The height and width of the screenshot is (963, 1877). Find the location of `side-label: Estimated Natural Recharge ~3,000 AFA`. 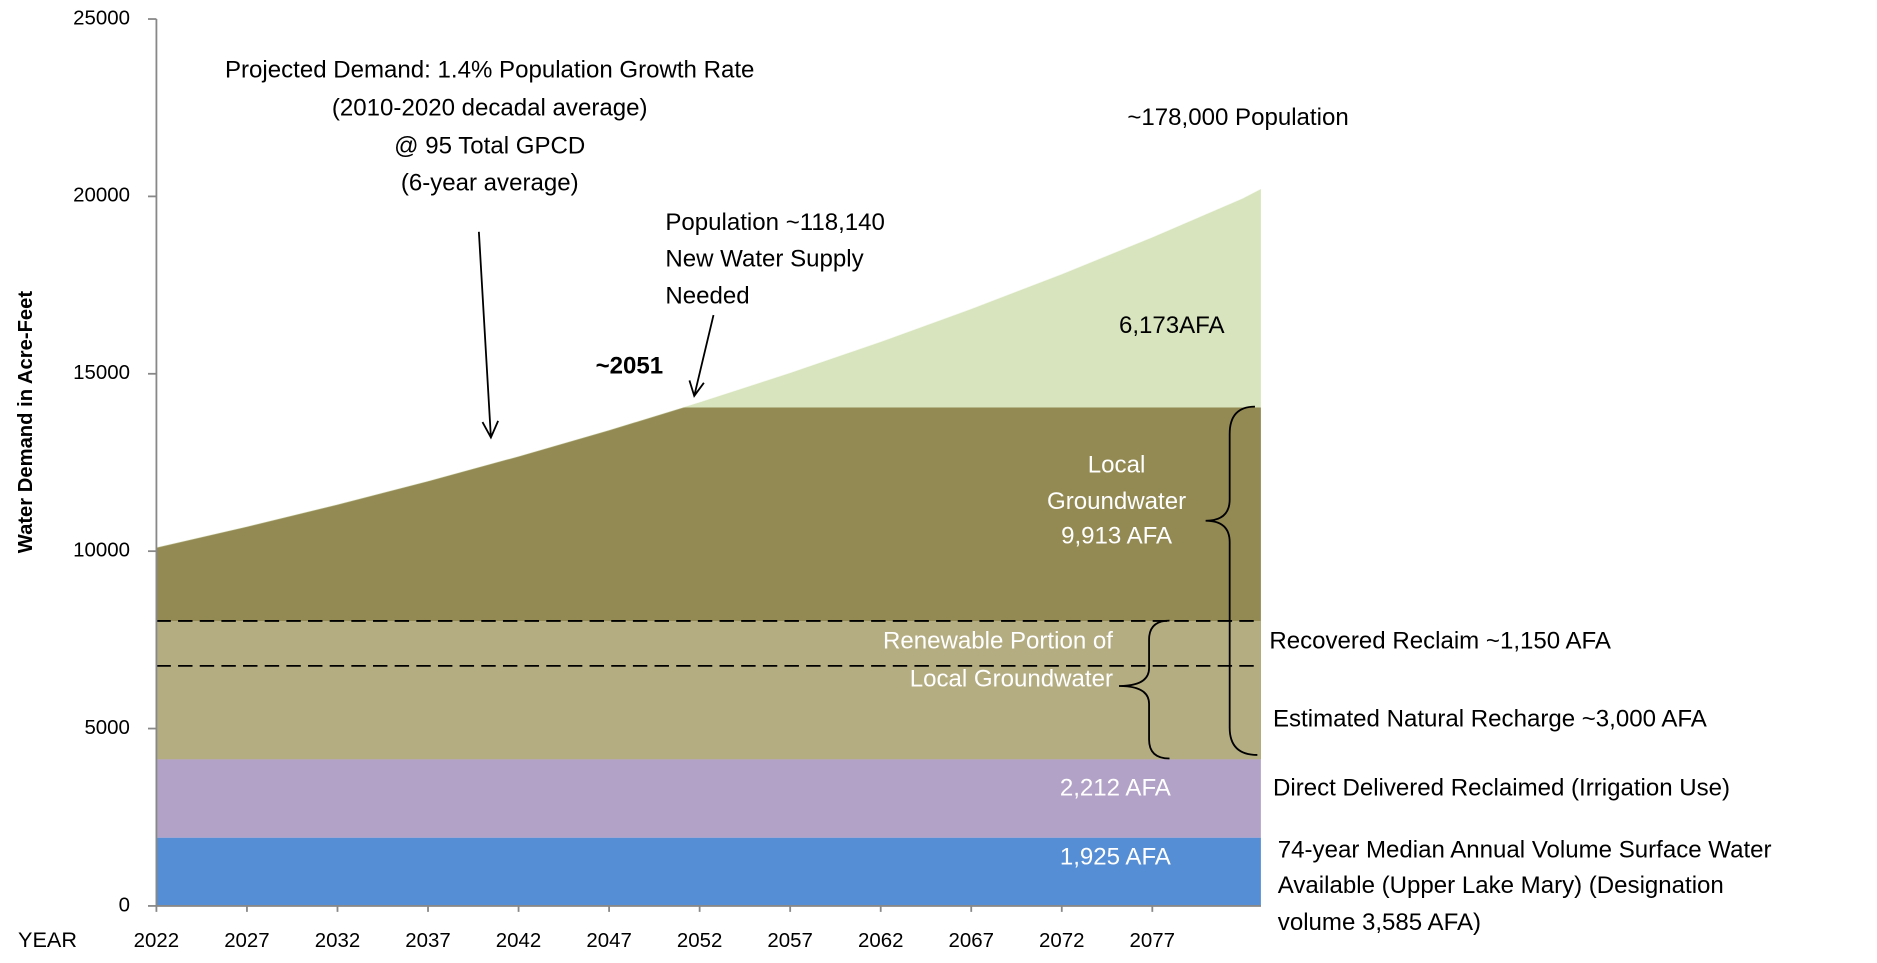

side-label: Estimated Natural Recharge ~3,000 AFA is located at coordinates (1490, 719).